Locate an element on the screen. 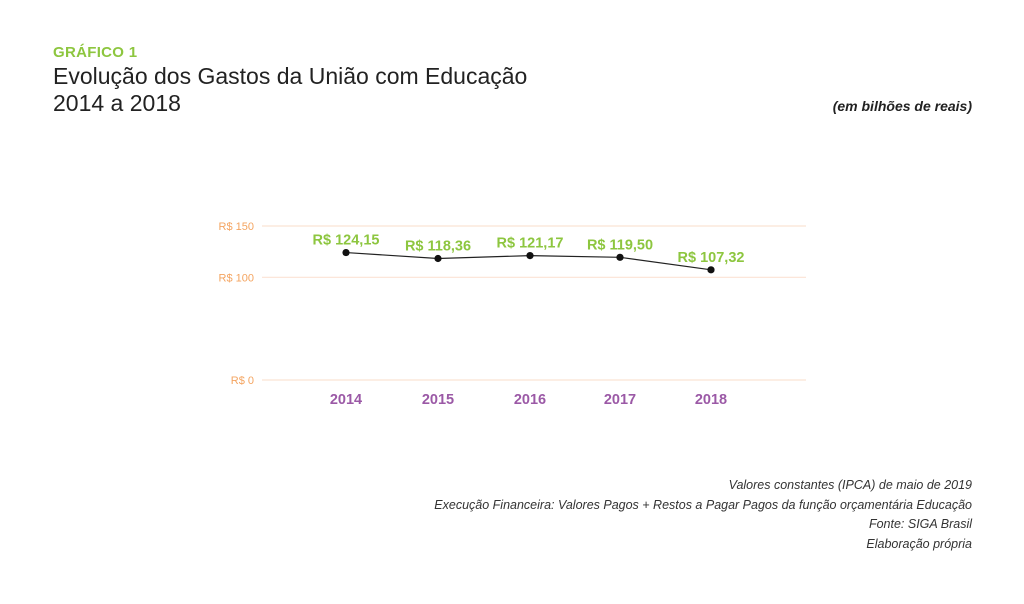 The image size is (1024, 604). chart-label: GRÁFICO 1 is located at coordinates (95, 52).